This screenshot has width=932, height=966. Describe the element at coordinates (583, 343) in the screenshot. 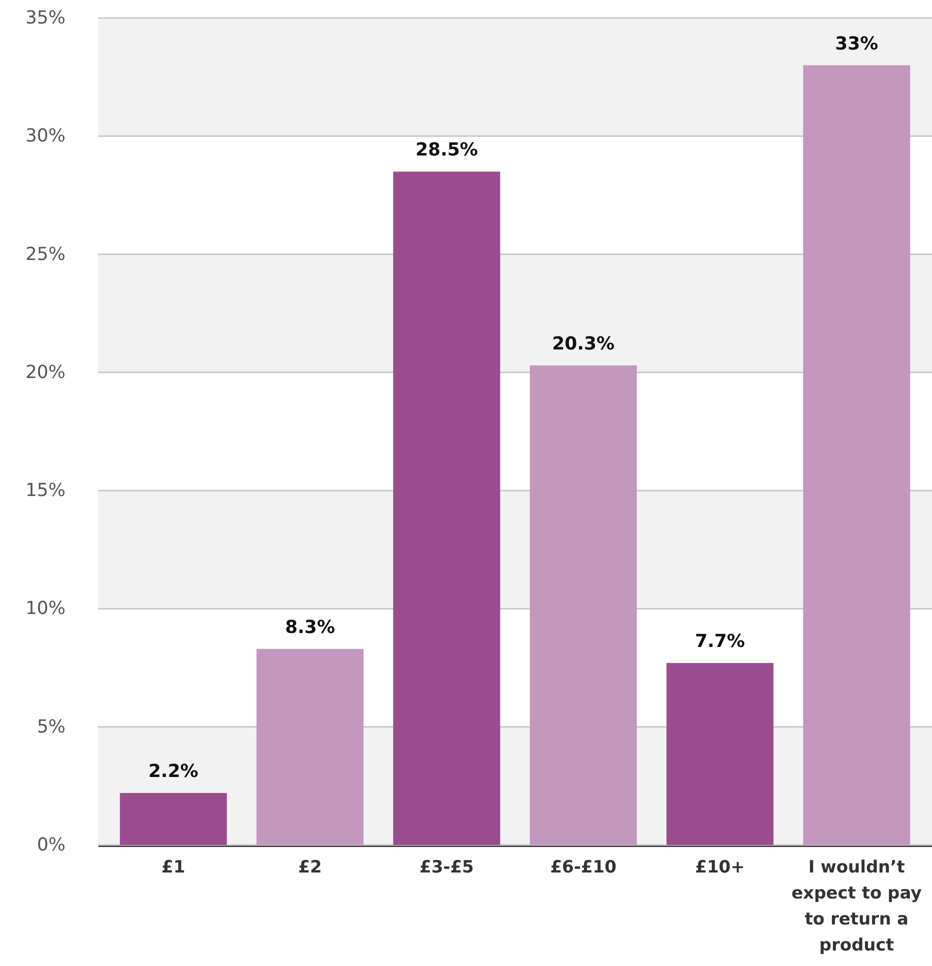

I see `data-label: 20.3%` at that location.